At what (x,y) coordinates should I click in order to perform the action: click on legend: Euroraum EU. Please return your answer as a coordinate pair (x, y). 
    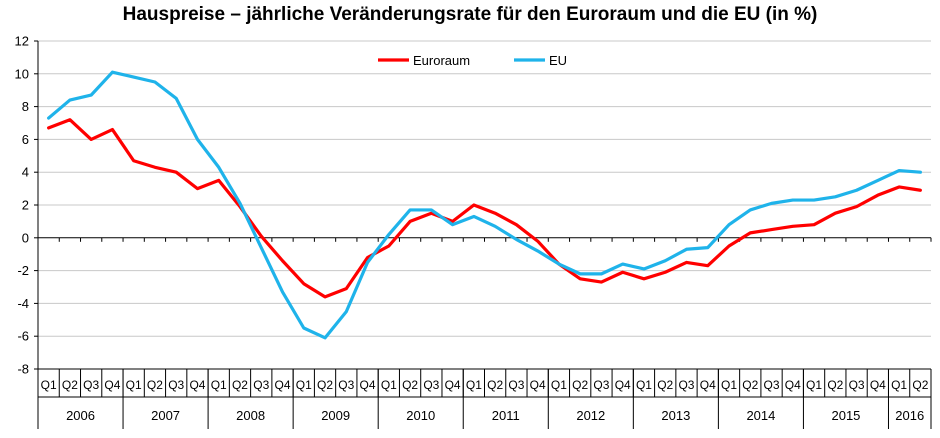
    Looking at the image, I should click on (472, 60).